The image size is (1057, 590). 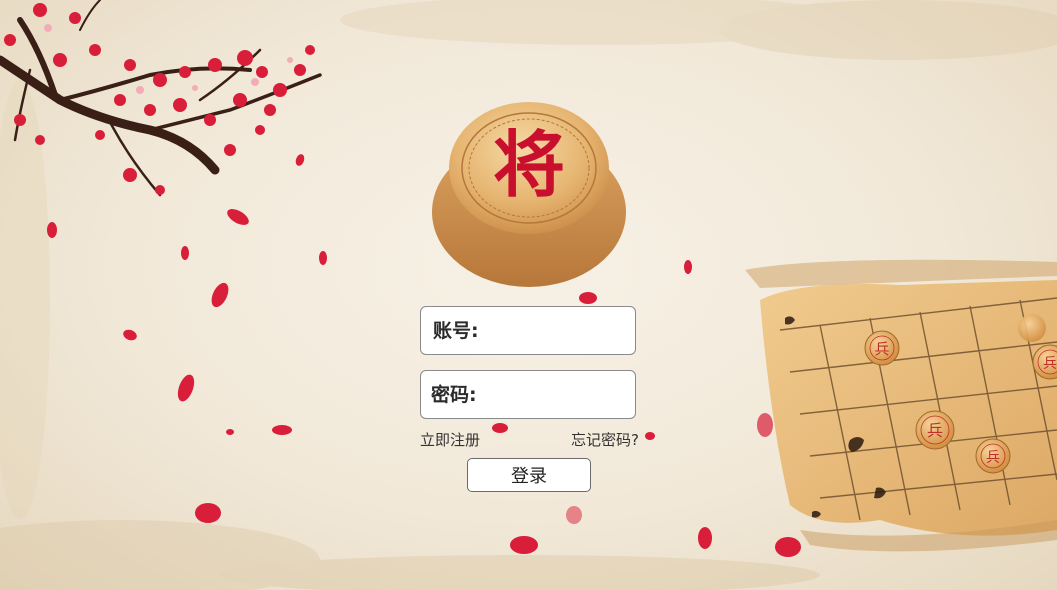 What do you see at coordinates (605, 440) in the screenshot?
I see `forgot-password-link: 忘记密码?` at bounding box center [605, 440].